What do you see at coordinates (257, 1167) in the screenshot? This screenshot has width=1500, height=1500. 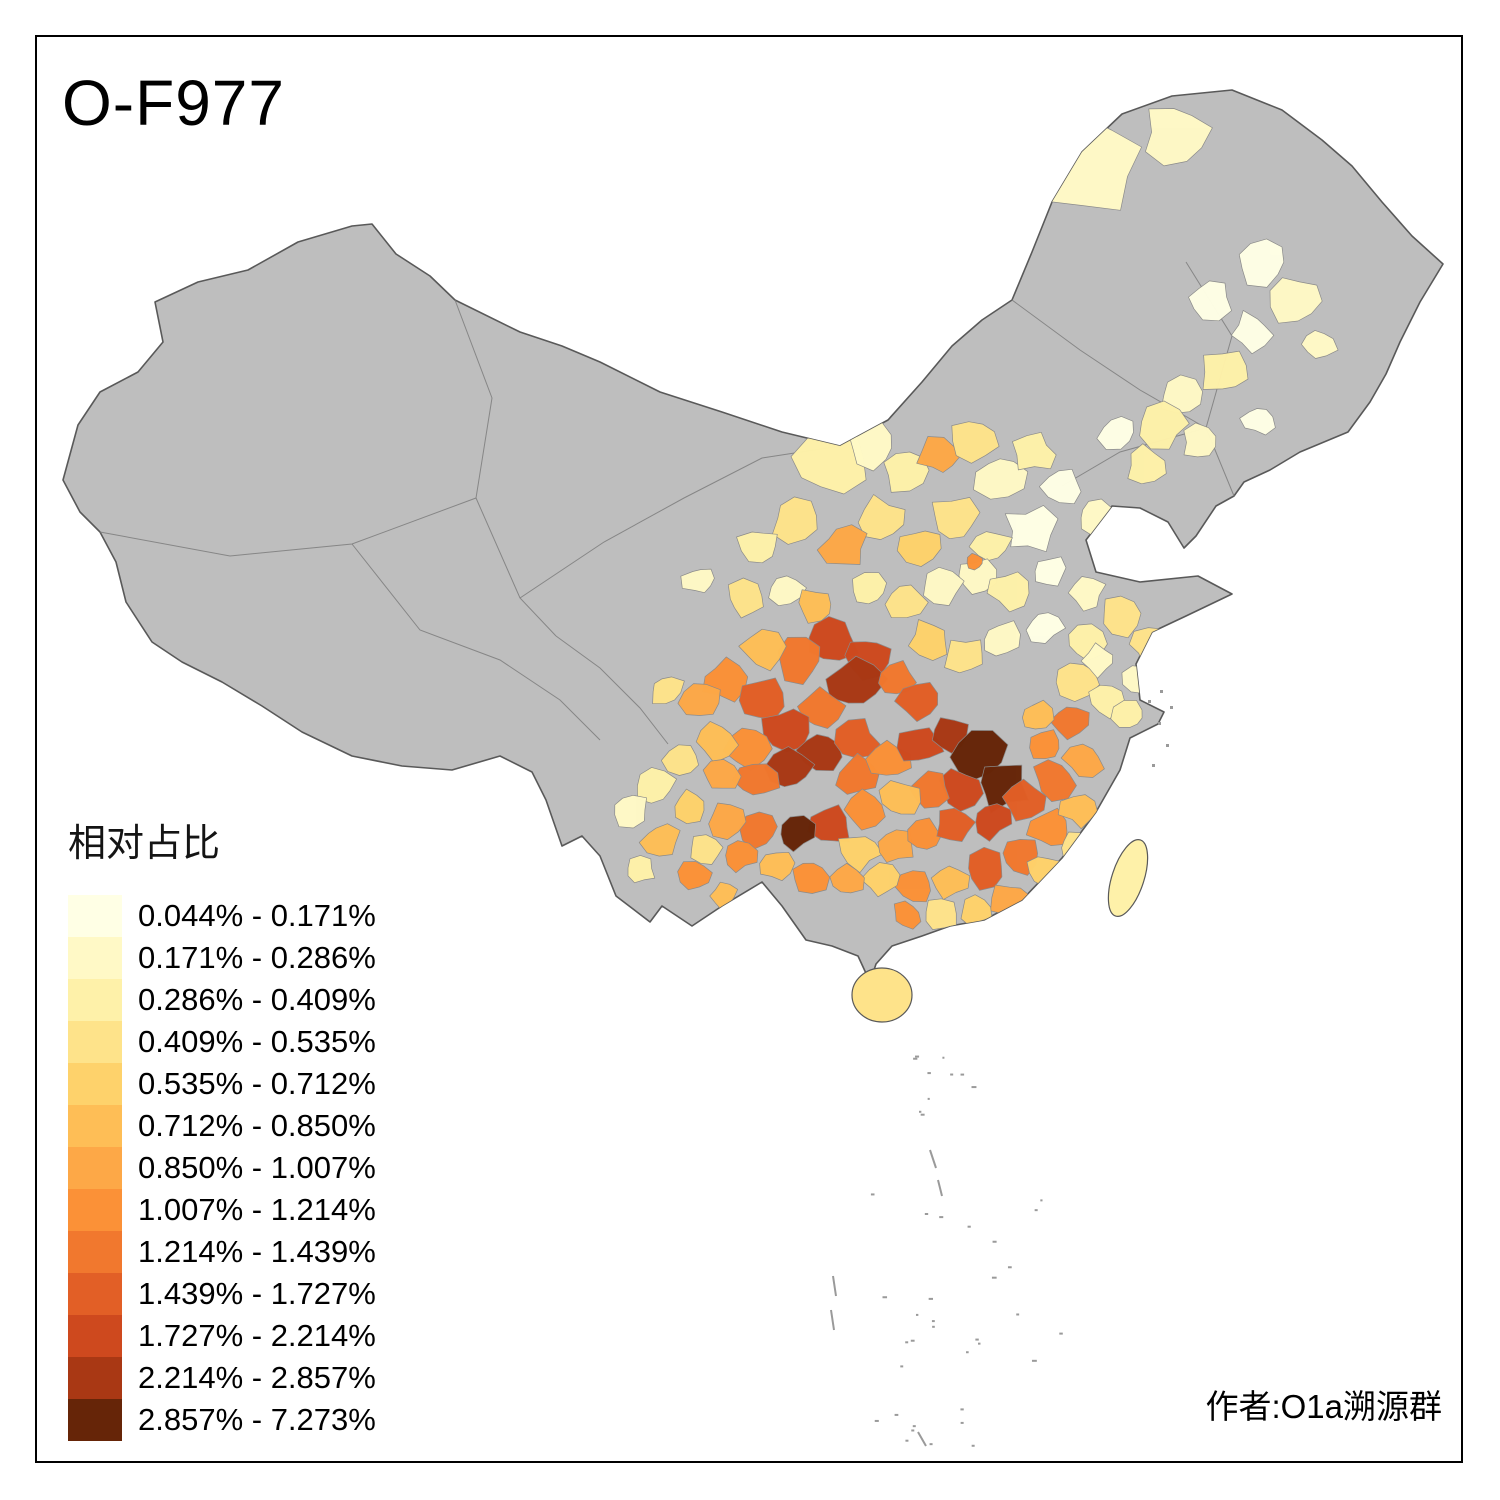 I see `legend-label: 0.850% - 1.007%` at bounding box center [257, 1167].